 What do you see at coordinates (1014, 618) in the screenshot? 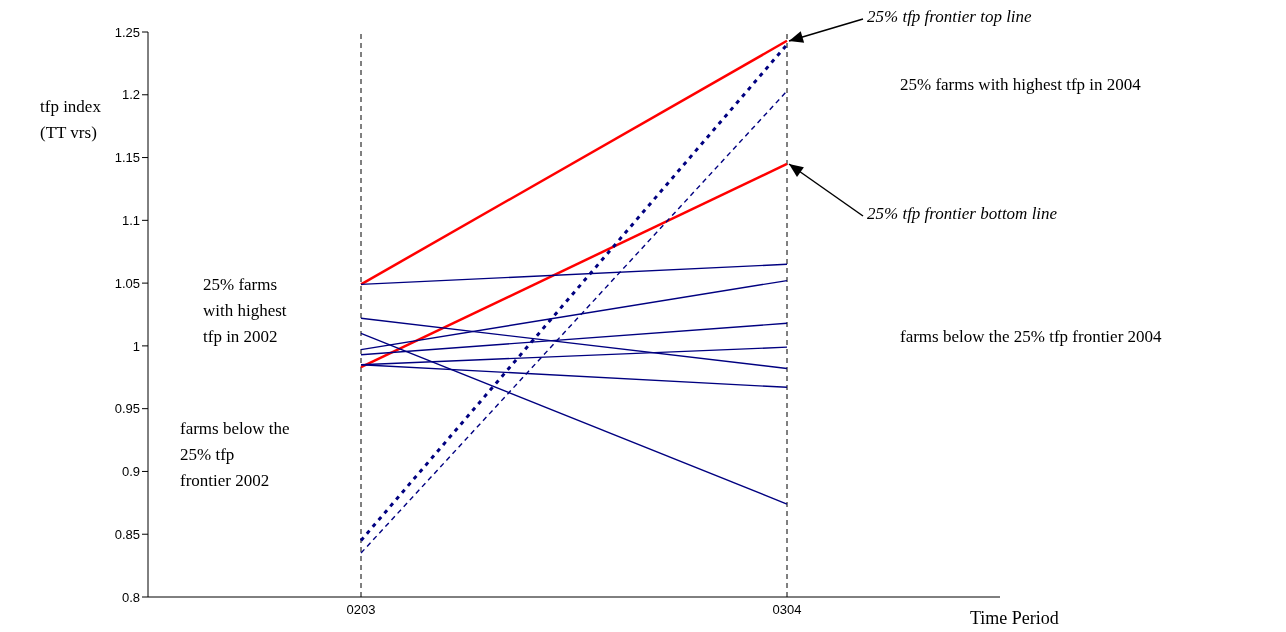
I see `x-axis-title: Time Period` at bounding box center [1014, 618].